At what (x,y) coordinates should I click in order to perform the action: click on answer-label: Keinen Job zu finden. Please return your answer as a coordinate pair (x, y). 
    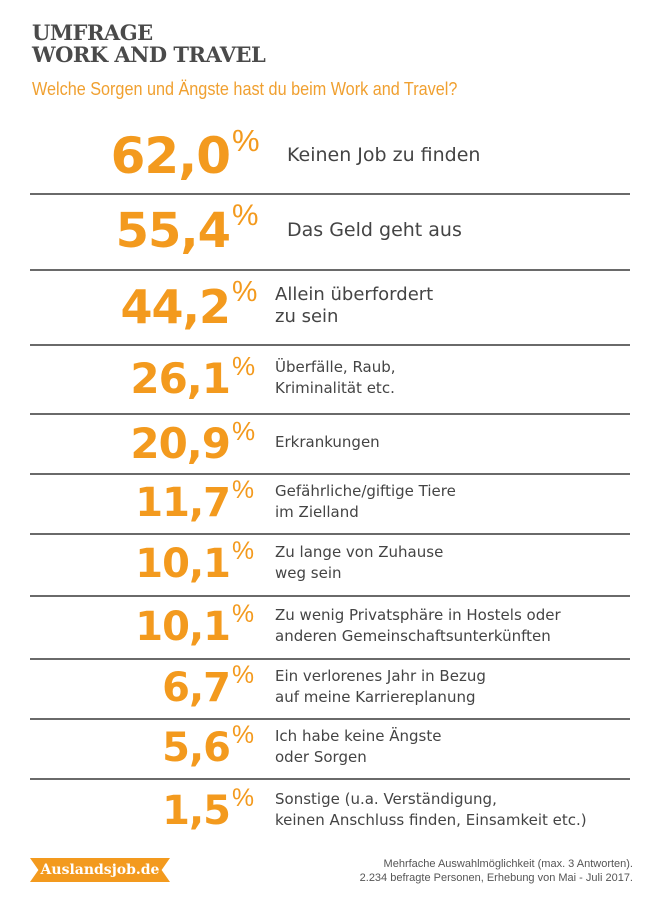
    Looking at the image, I should click on (384, 154).